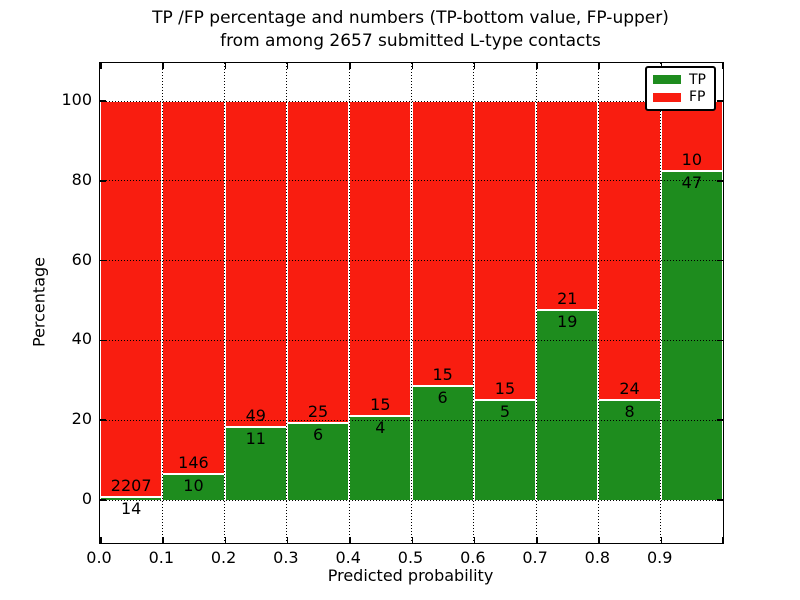  What do you see at coordinates (255, 415) in the screenshot?
I see `bar-fp-count-label: 49` at bounding box center [255, 415].